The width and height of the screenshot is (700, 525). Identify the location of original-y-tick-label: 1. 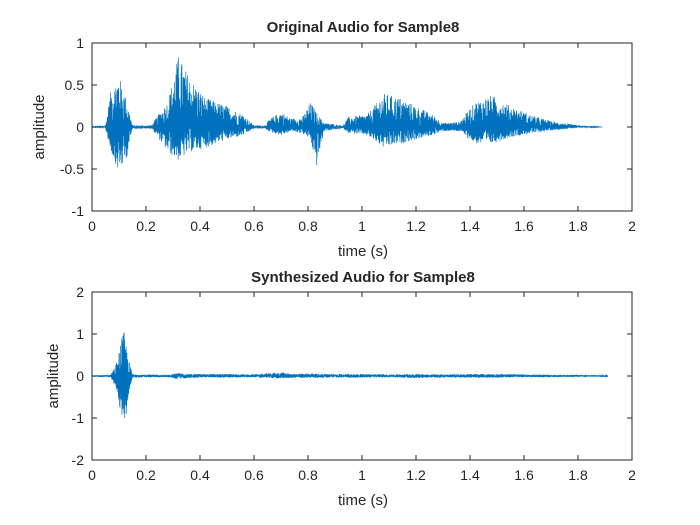
(80, 43).